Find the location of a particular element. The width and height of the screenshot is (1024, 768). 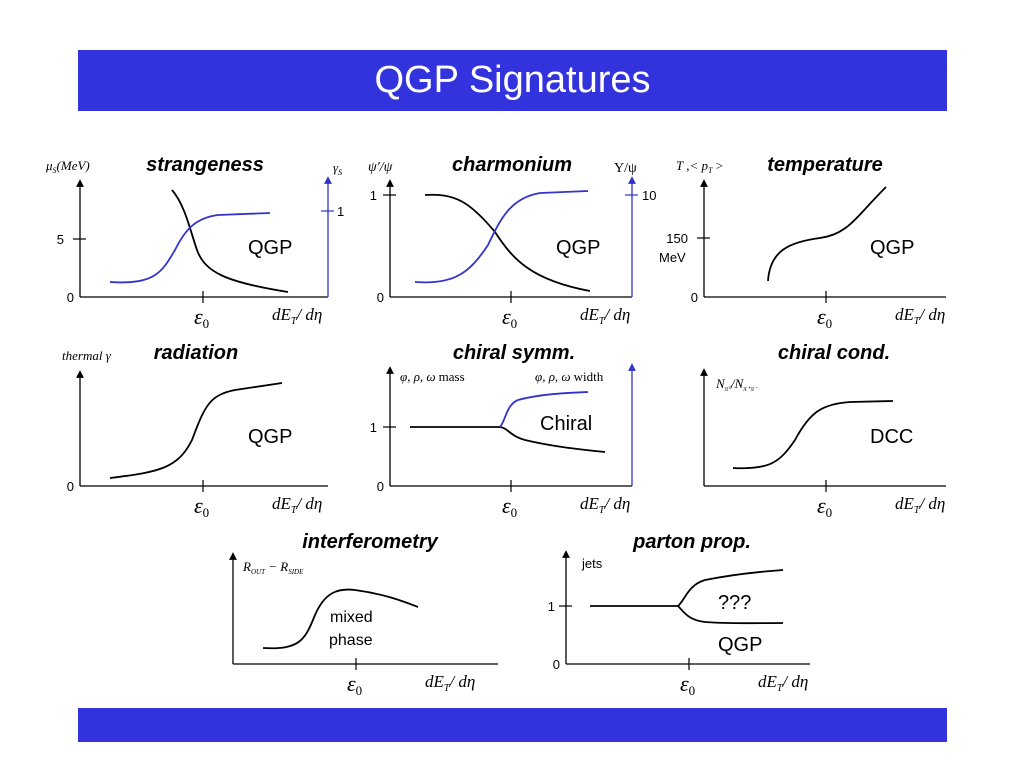

panel-title: charmonium is located at coordinates (512, 165).